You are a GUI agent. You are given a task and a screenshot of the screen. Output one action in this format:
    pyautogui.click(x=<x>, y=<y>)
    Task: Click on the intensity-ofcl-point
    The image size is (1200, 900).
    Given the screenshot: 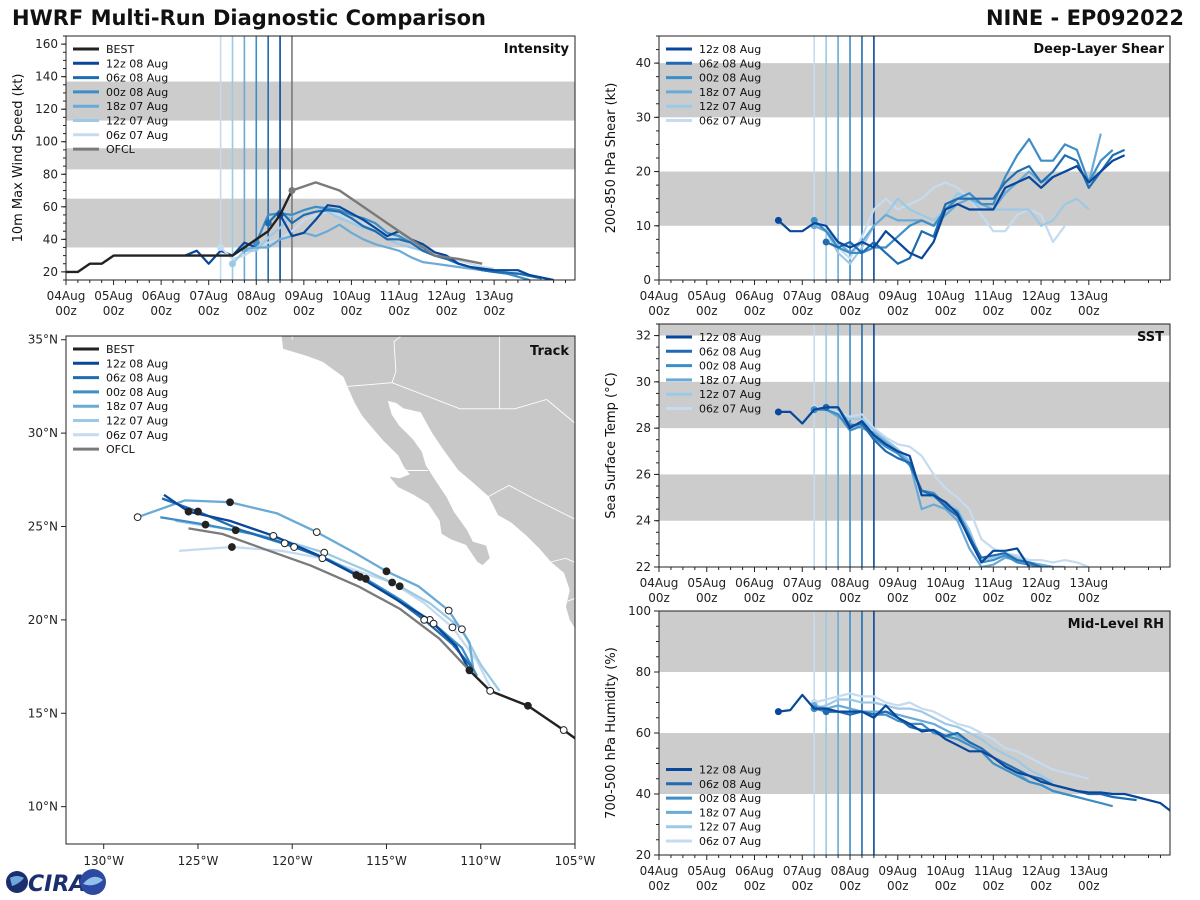 What is the action you would take?
    pyautogui.click(x=292, y=191)
    